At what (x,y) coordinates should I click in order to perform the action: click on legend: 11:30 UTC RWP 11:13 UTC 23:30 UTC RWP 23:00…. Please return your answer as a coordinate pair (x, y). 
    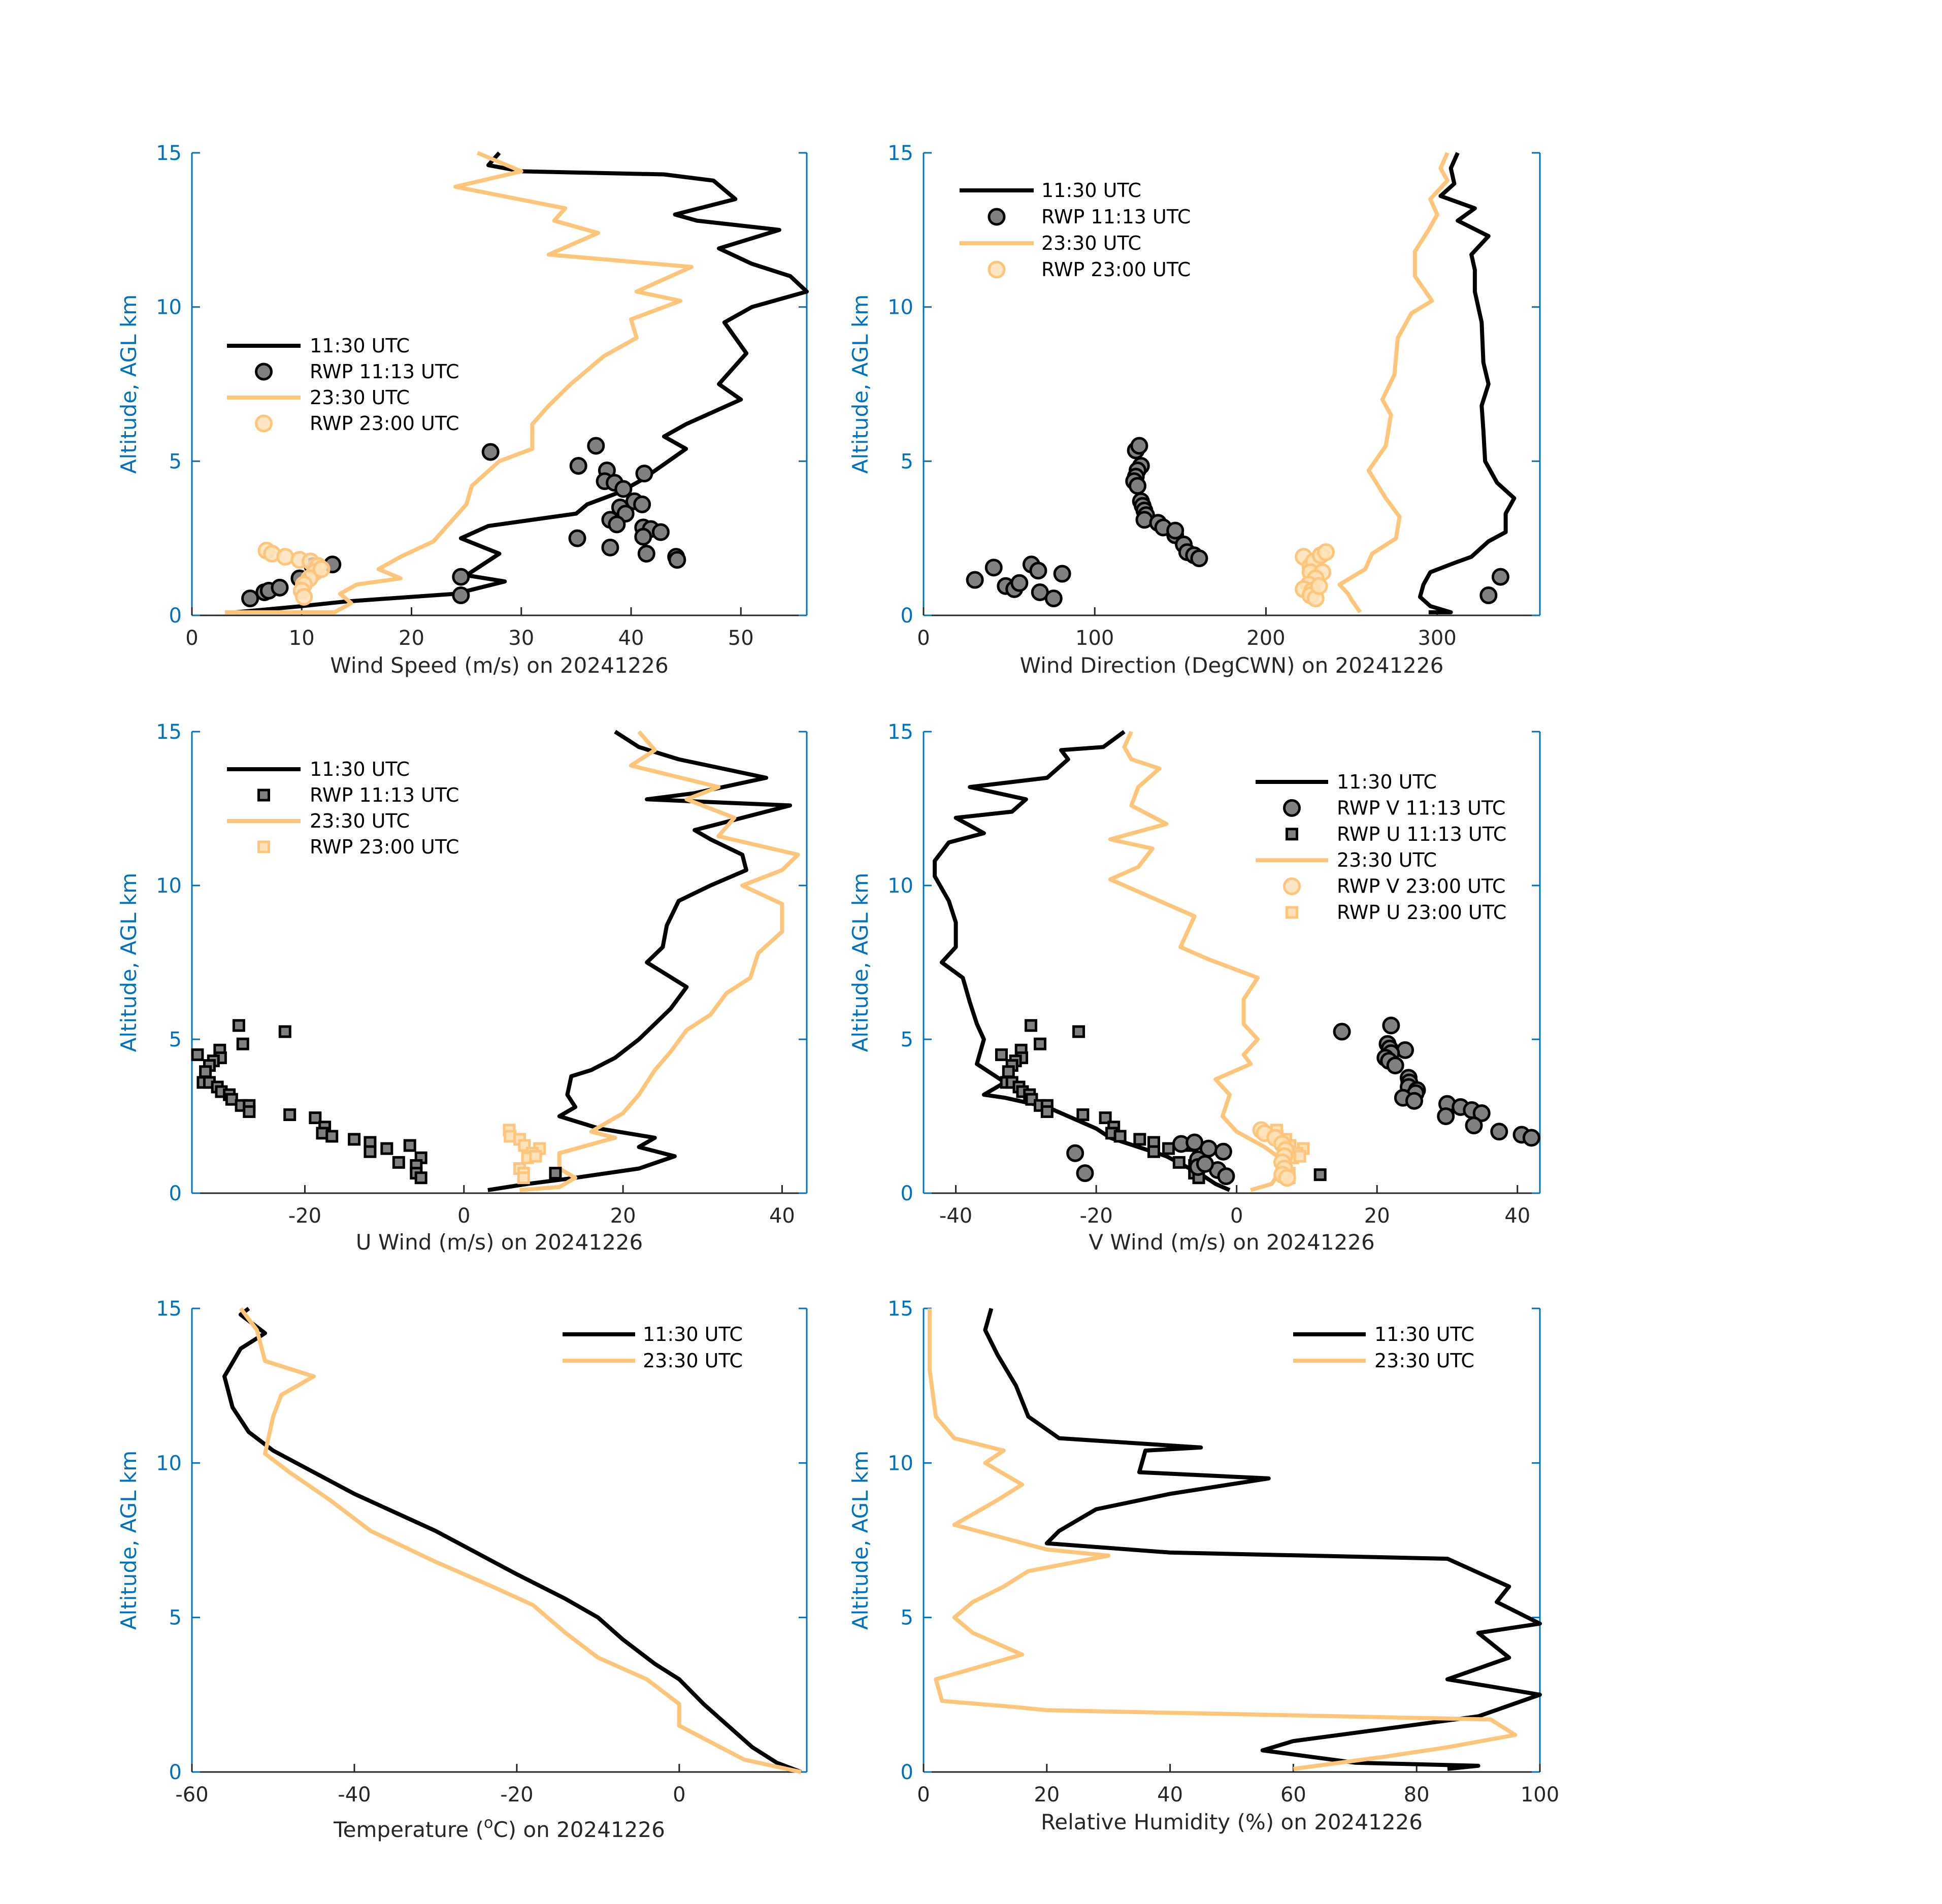
    Looking at the image, I should click on (1075, 230).